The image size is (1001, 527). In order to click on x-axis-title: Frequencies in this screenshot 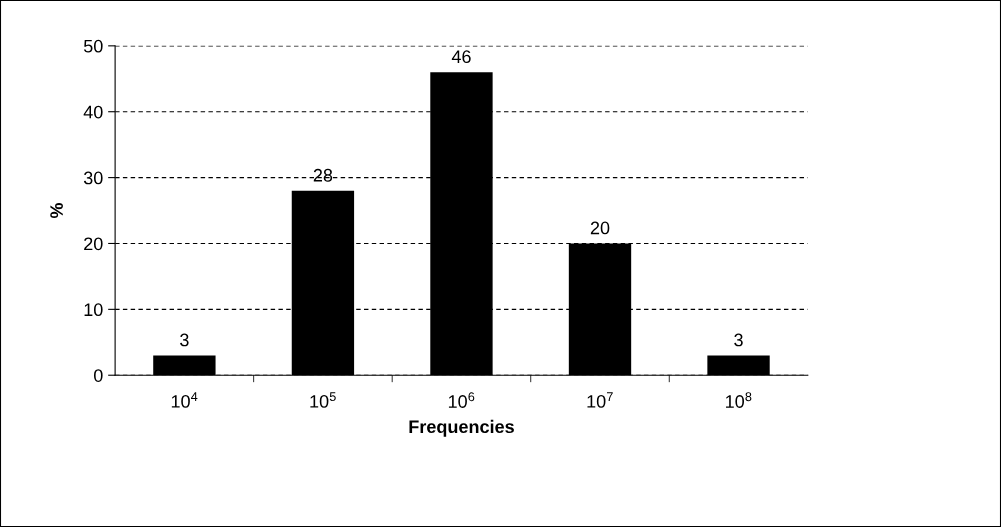, I will do `click(461, 428)`.